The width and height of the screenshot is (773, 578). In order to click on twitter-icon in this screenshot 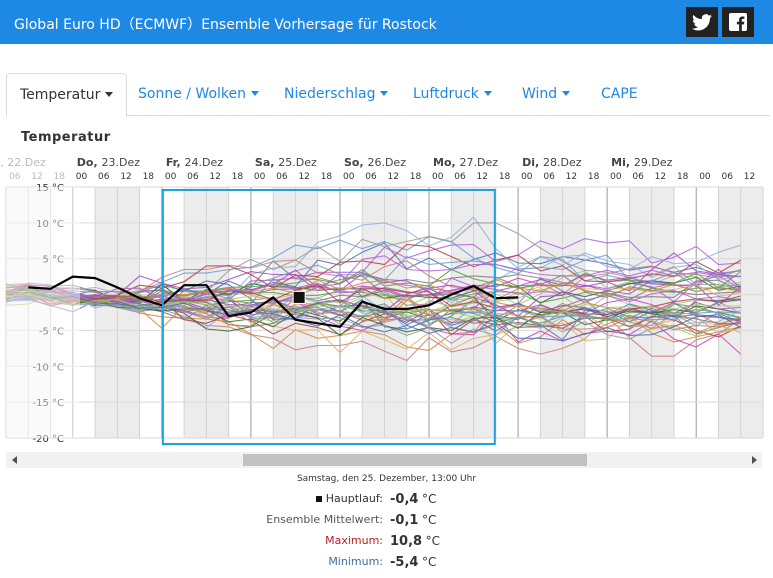, I will do `click(702, 21)`.